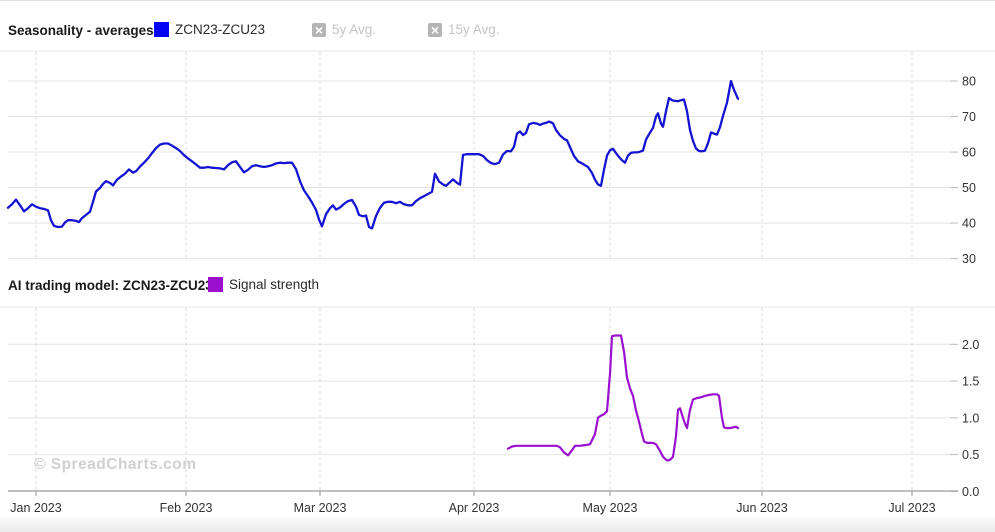 The height and width of the screenshot is (532, 995). Describe the element at coordinates (970, 455) in the screenshot. I see `svg-text: 0.5` at that location.